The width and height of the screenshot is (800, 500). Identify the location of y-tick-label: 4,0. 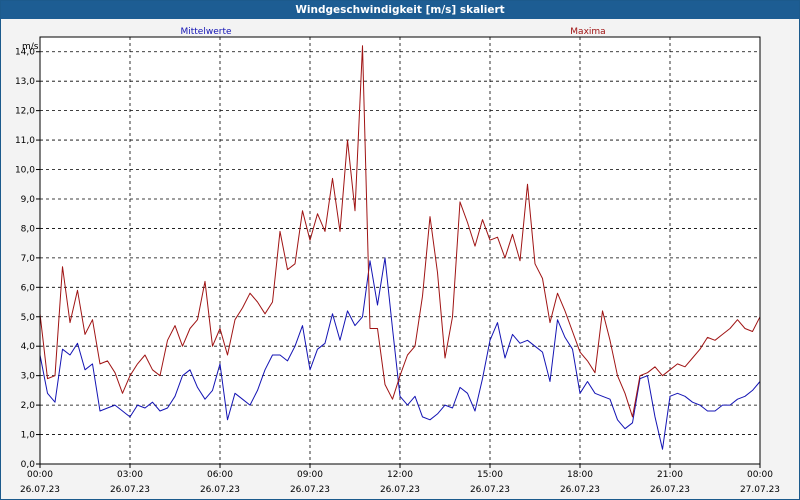
(28, 347).